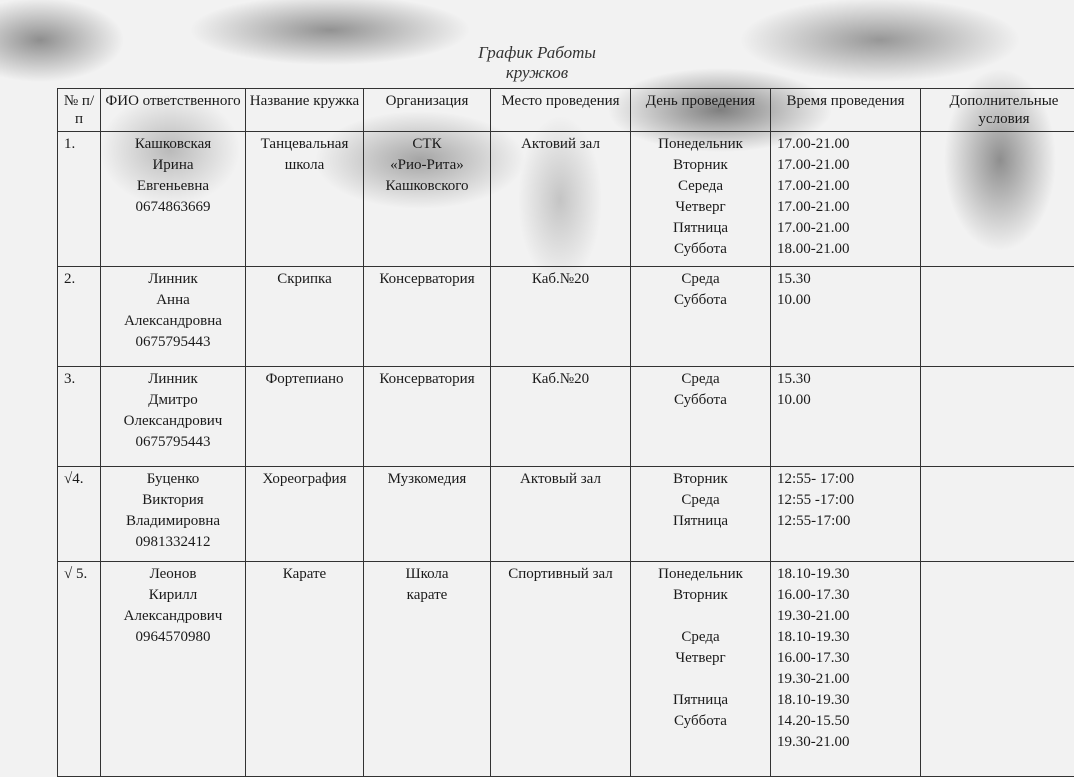 The image size is (1074, 777). What do you see at coordinates (304, 479) in the screenshot?
I see `club-name-line: Хореография` at bounding box center [304, 479].